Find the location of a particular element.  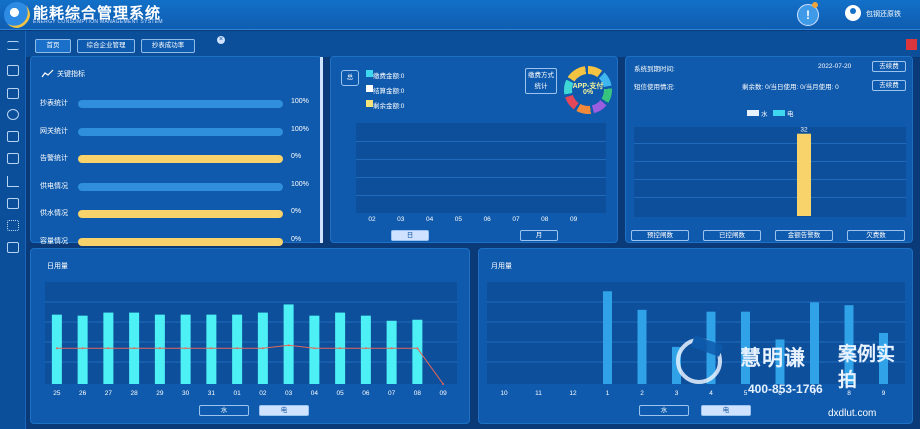

bag-icon is located at coordinates (13, 93).